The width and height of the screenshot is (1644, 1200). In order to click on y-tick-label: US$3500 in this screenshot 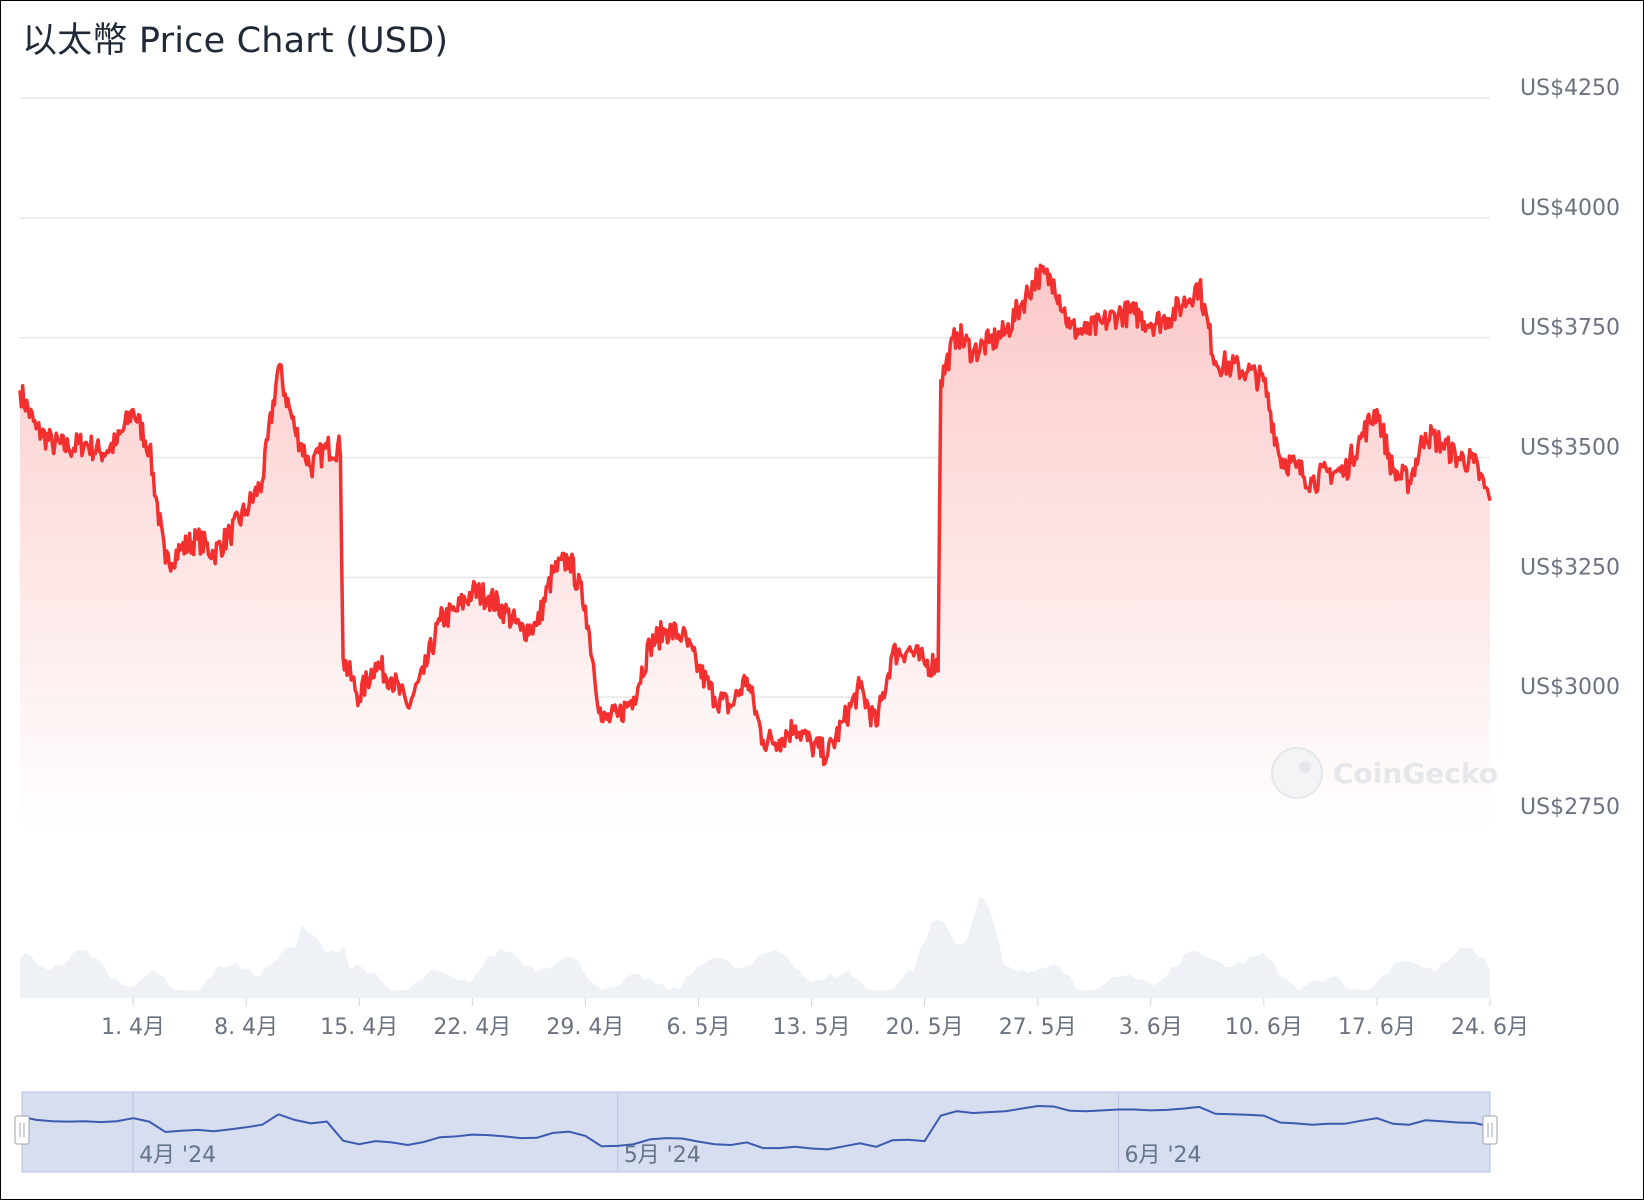, I will do `click(1570, 448)`.